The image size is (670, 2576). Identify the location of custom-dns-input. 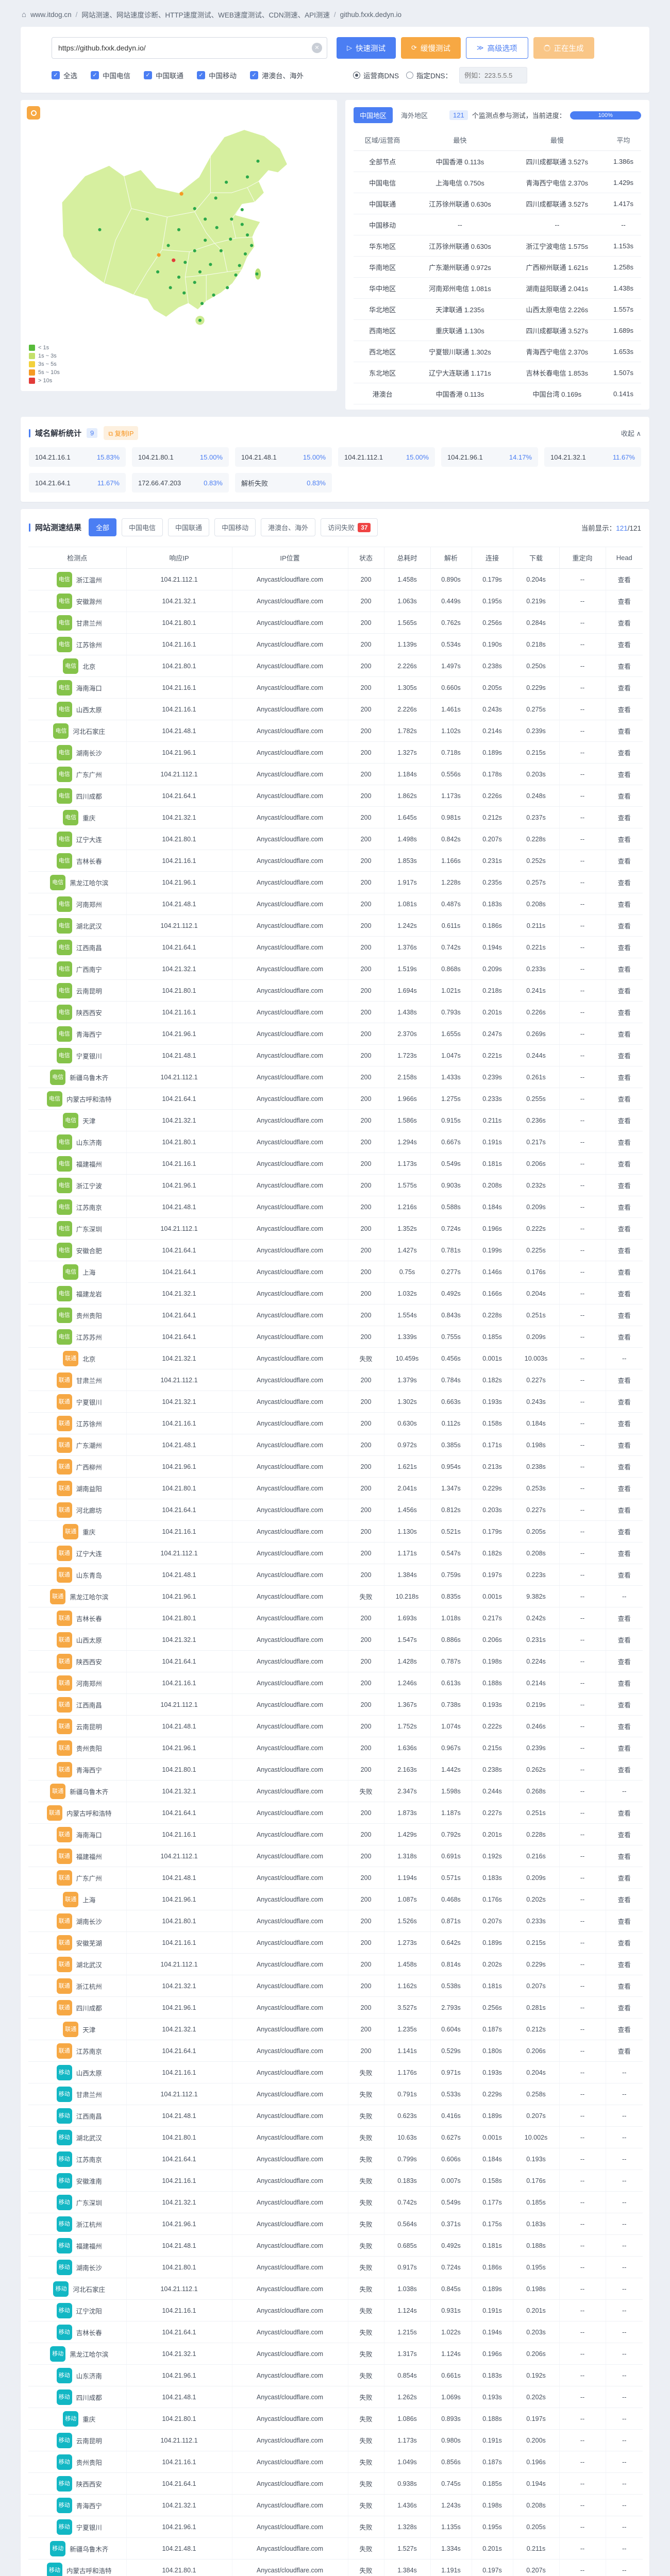
(493, 75).